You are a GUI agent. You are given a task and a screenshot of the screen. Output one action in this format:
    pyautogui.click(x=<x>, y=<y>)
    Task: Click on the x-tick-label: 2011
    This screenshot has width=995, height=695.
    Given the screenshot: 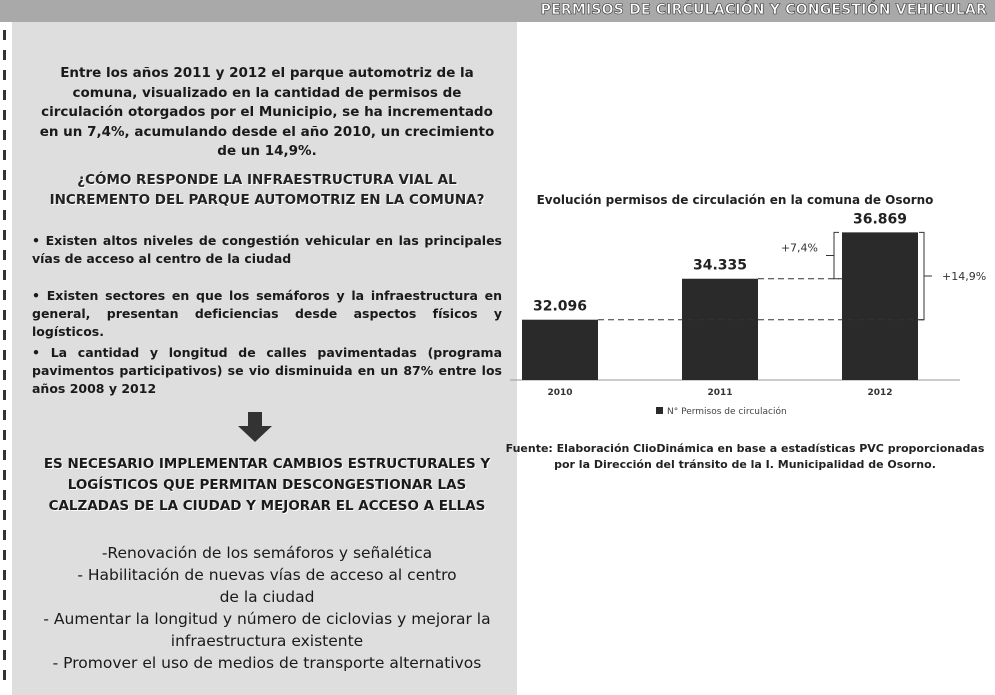 What is the action you would take?
    pyautogui.click(x=719, y=393)
    